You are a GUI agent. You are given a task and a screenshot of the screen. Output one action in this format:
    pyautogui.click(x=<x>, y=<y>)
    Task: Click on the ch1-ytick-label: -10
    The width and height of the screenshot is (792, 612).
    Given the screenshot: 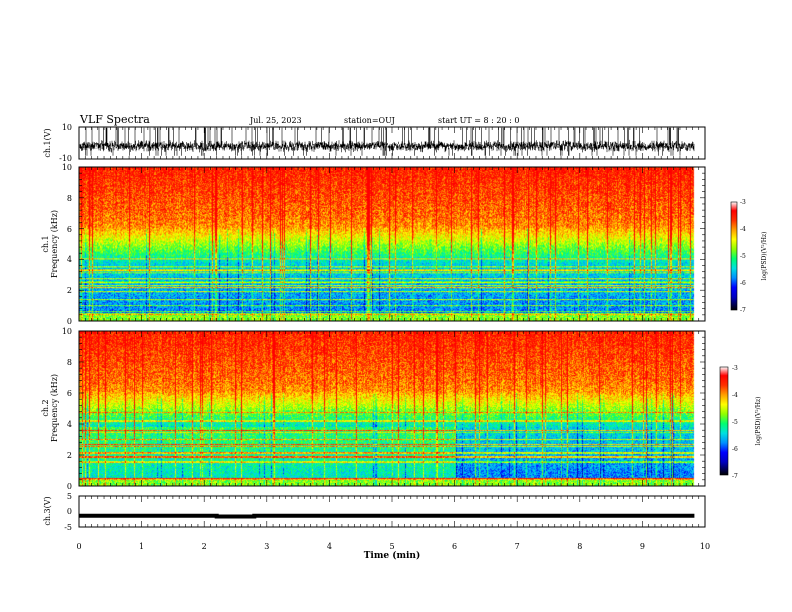 What is the action you would take?
    pyautogui.click(x=65, y=158)
    